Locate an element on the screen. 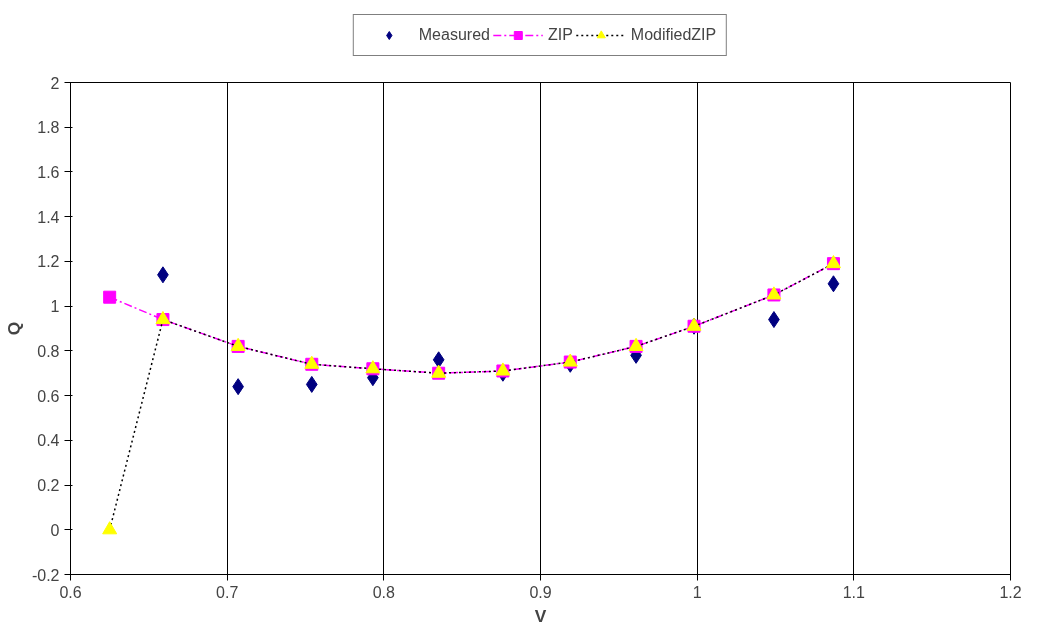 This screenshot has width=1047, height=633. y-tick-label: -0.2 is located at coordinates (45, 575).